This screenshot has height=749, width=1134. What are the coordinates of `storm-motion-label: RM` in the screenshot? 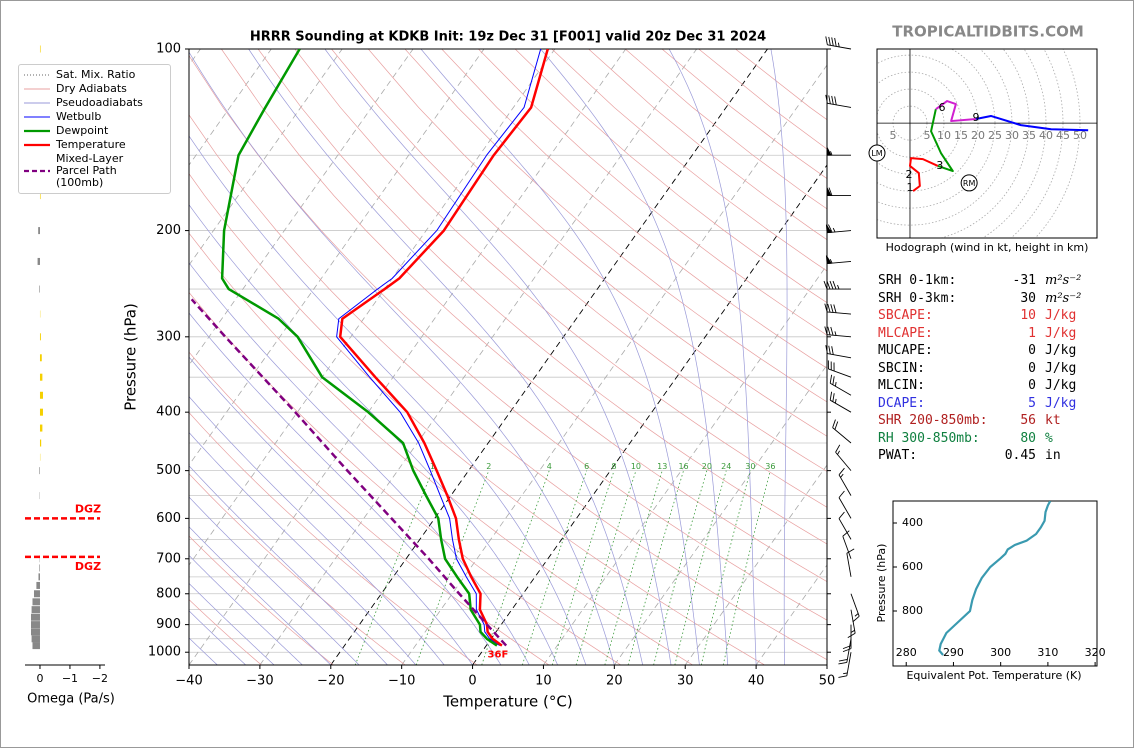 It's located at (969, 183).